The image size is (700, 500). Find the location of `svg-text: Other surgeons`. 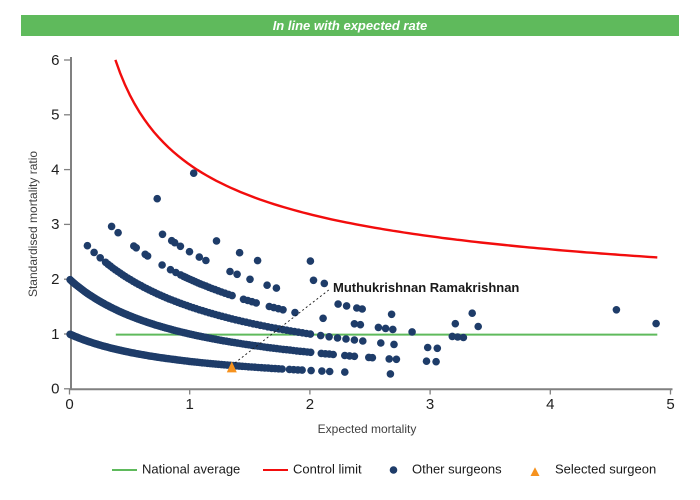

svg-text: Other surgeons is located at coordinates (457, 469).